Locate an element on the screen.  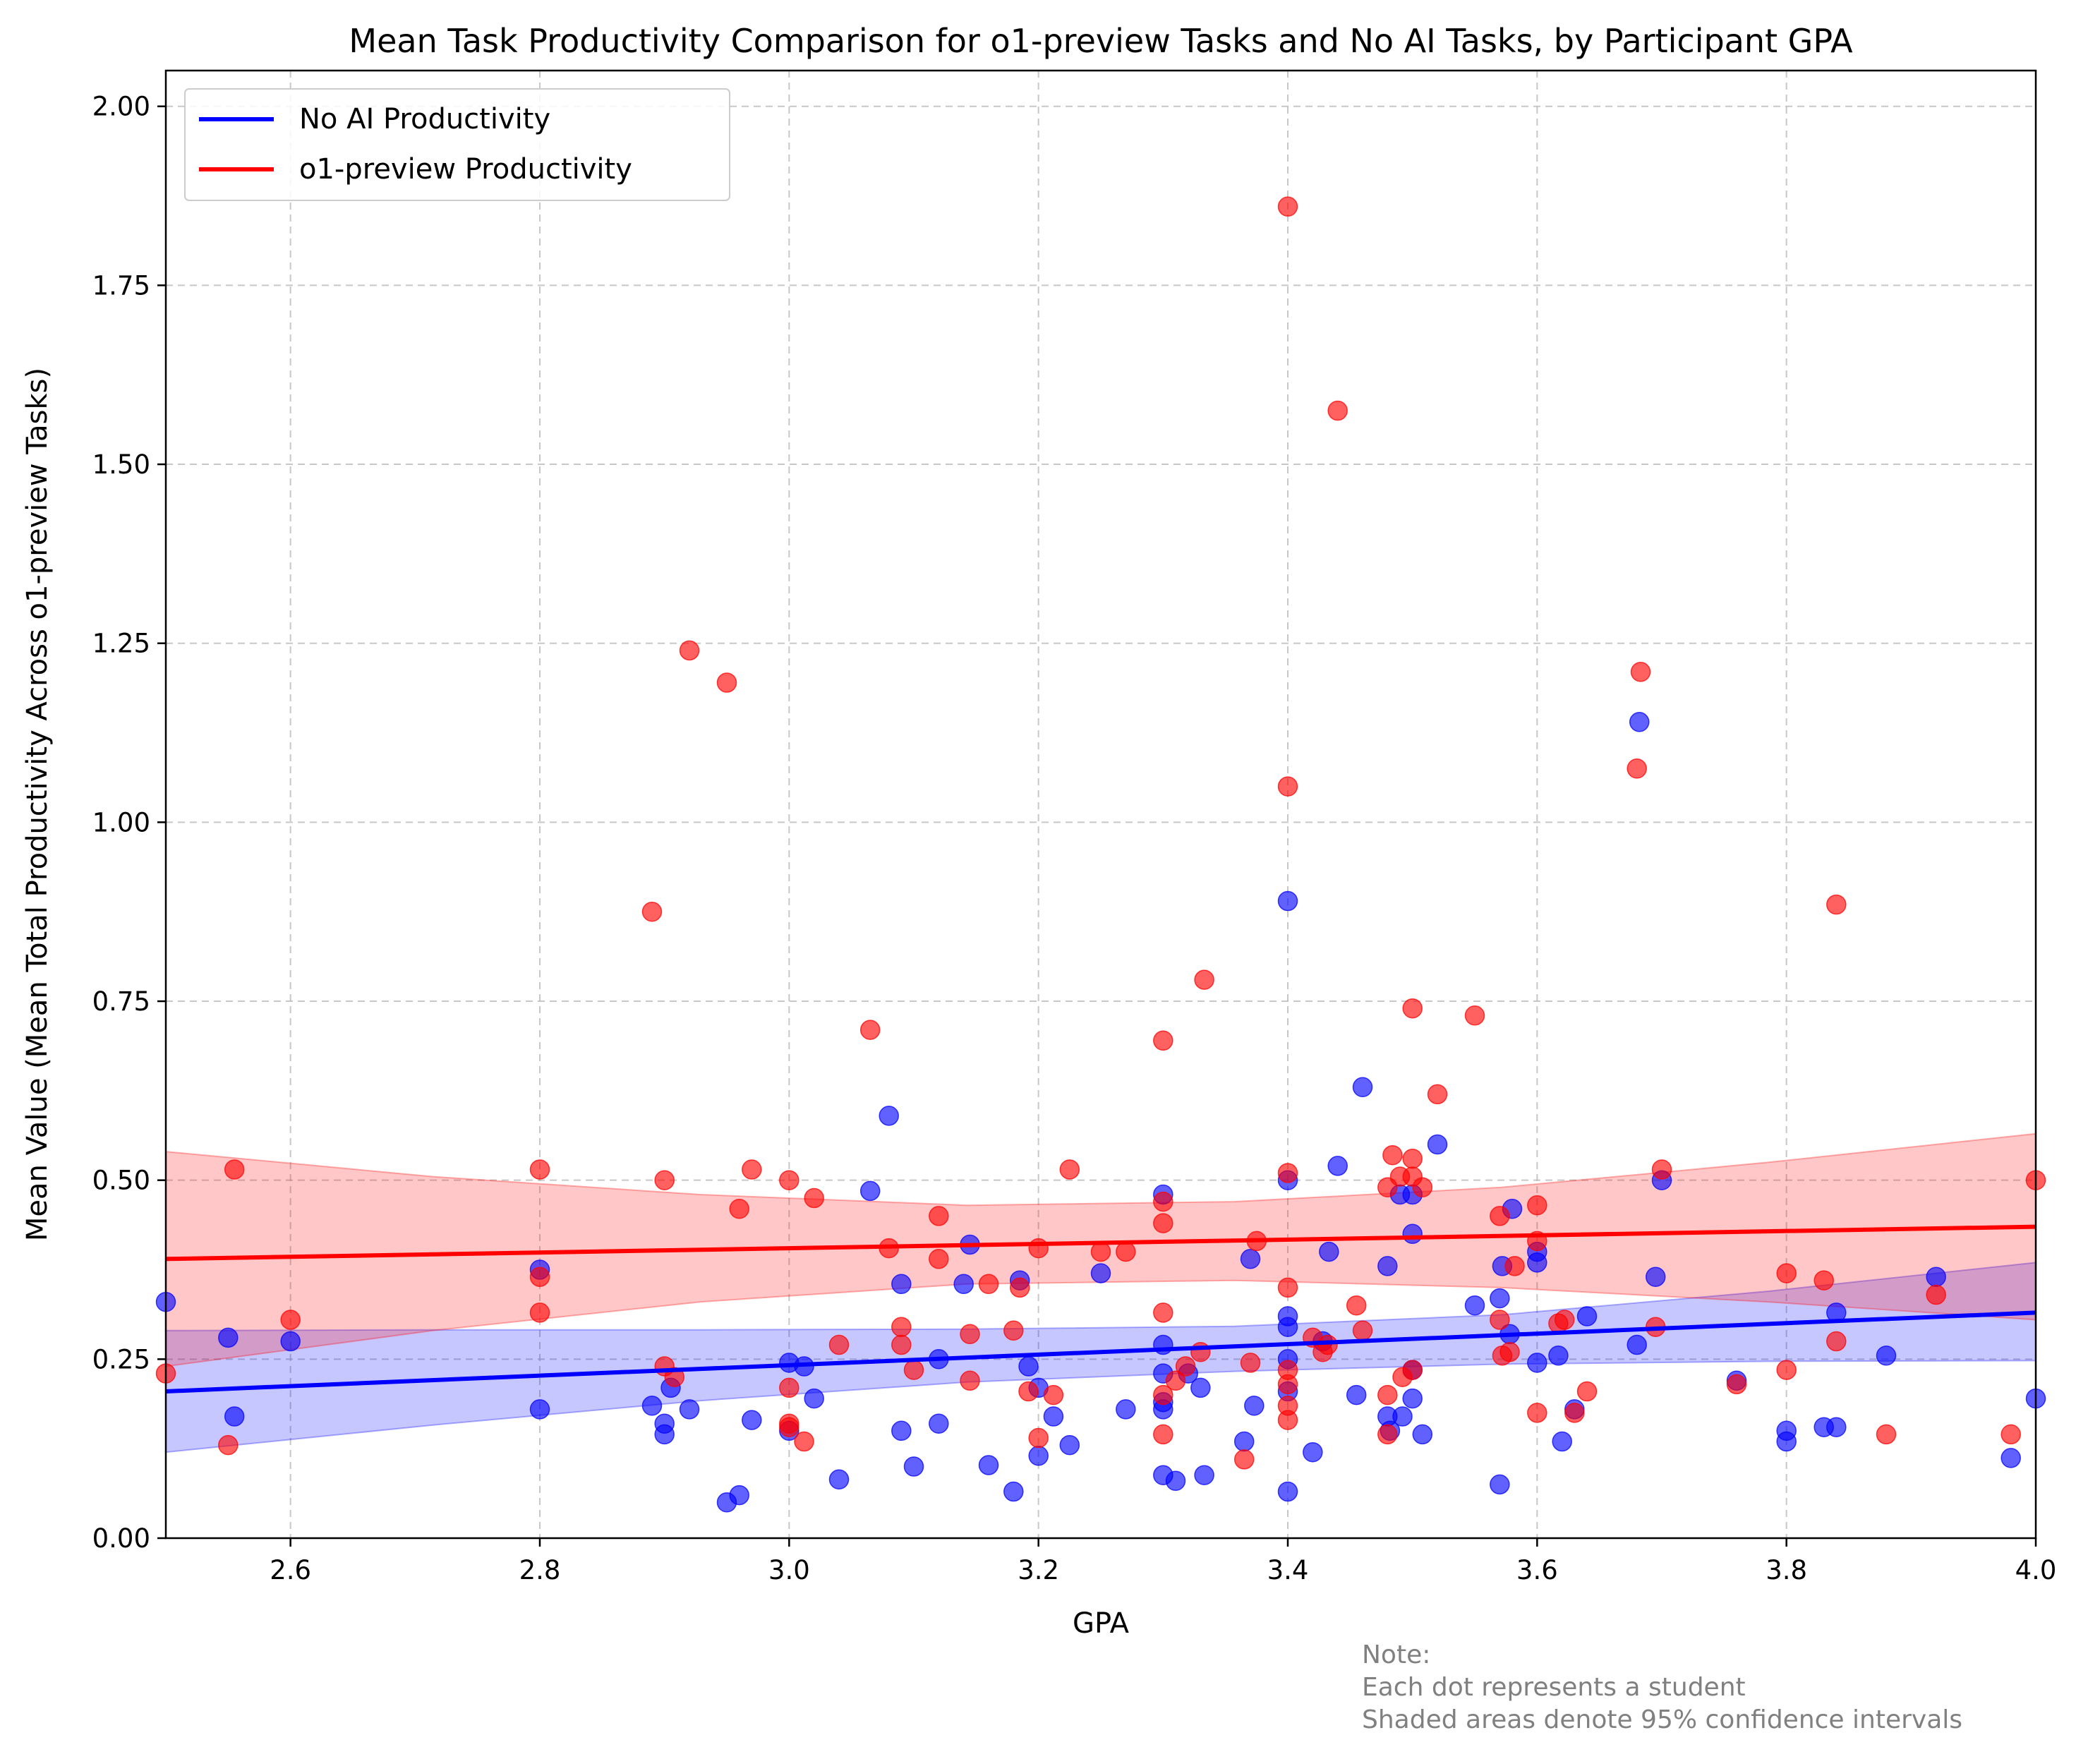
x-tick-label: 3.2 is located at coordinates (1038, 1570).